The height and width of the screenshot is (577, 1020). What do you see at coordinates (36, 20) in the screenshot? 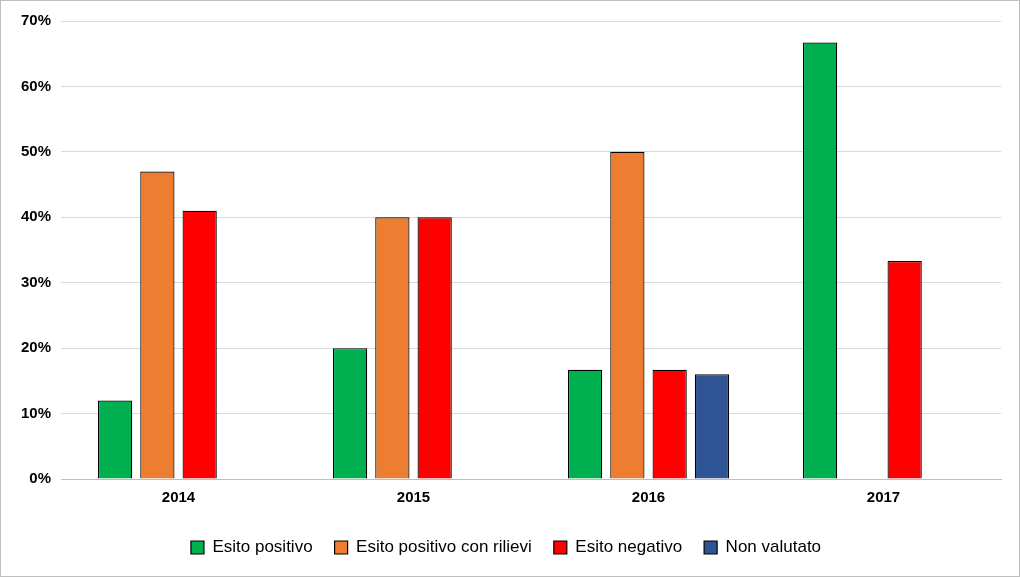
I see `y-tick-label: 70%` at bounding box center [36, 20].